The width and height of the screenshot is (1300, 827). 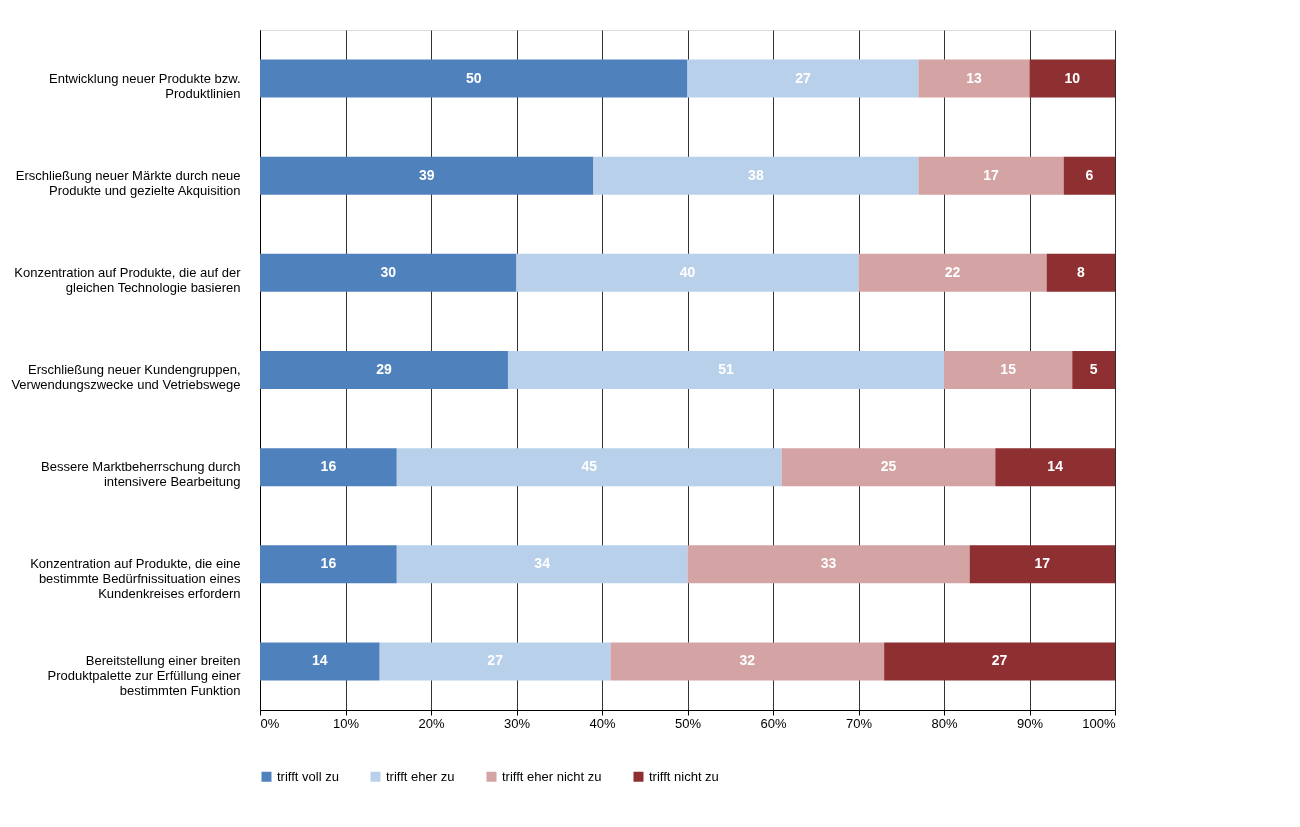 I want to click on legend-label: trifft eher nicht zu, so click(x=552, y=776).